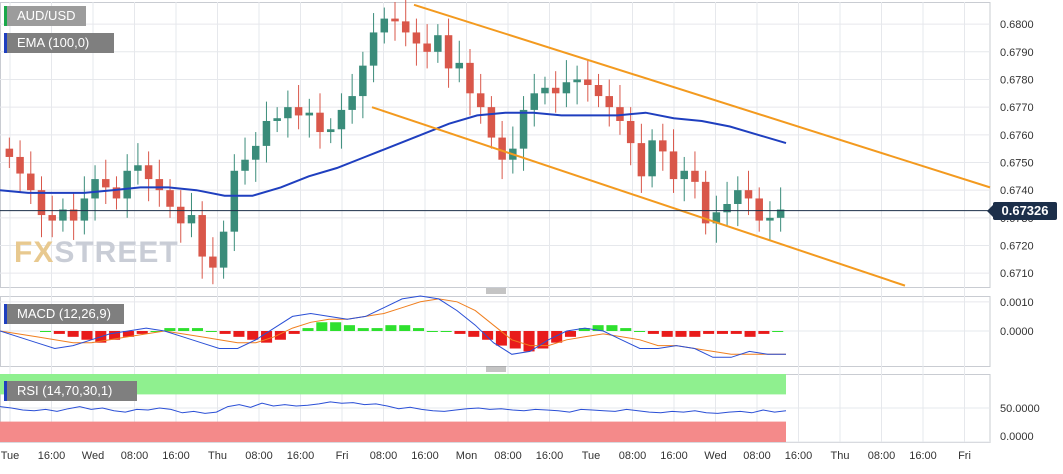 The height and width of the screenshot is (474, 1063). Describe the element at coordinates (1022, 211) in the screenshot. I see `current-price-tag: 0.67326` at that location.